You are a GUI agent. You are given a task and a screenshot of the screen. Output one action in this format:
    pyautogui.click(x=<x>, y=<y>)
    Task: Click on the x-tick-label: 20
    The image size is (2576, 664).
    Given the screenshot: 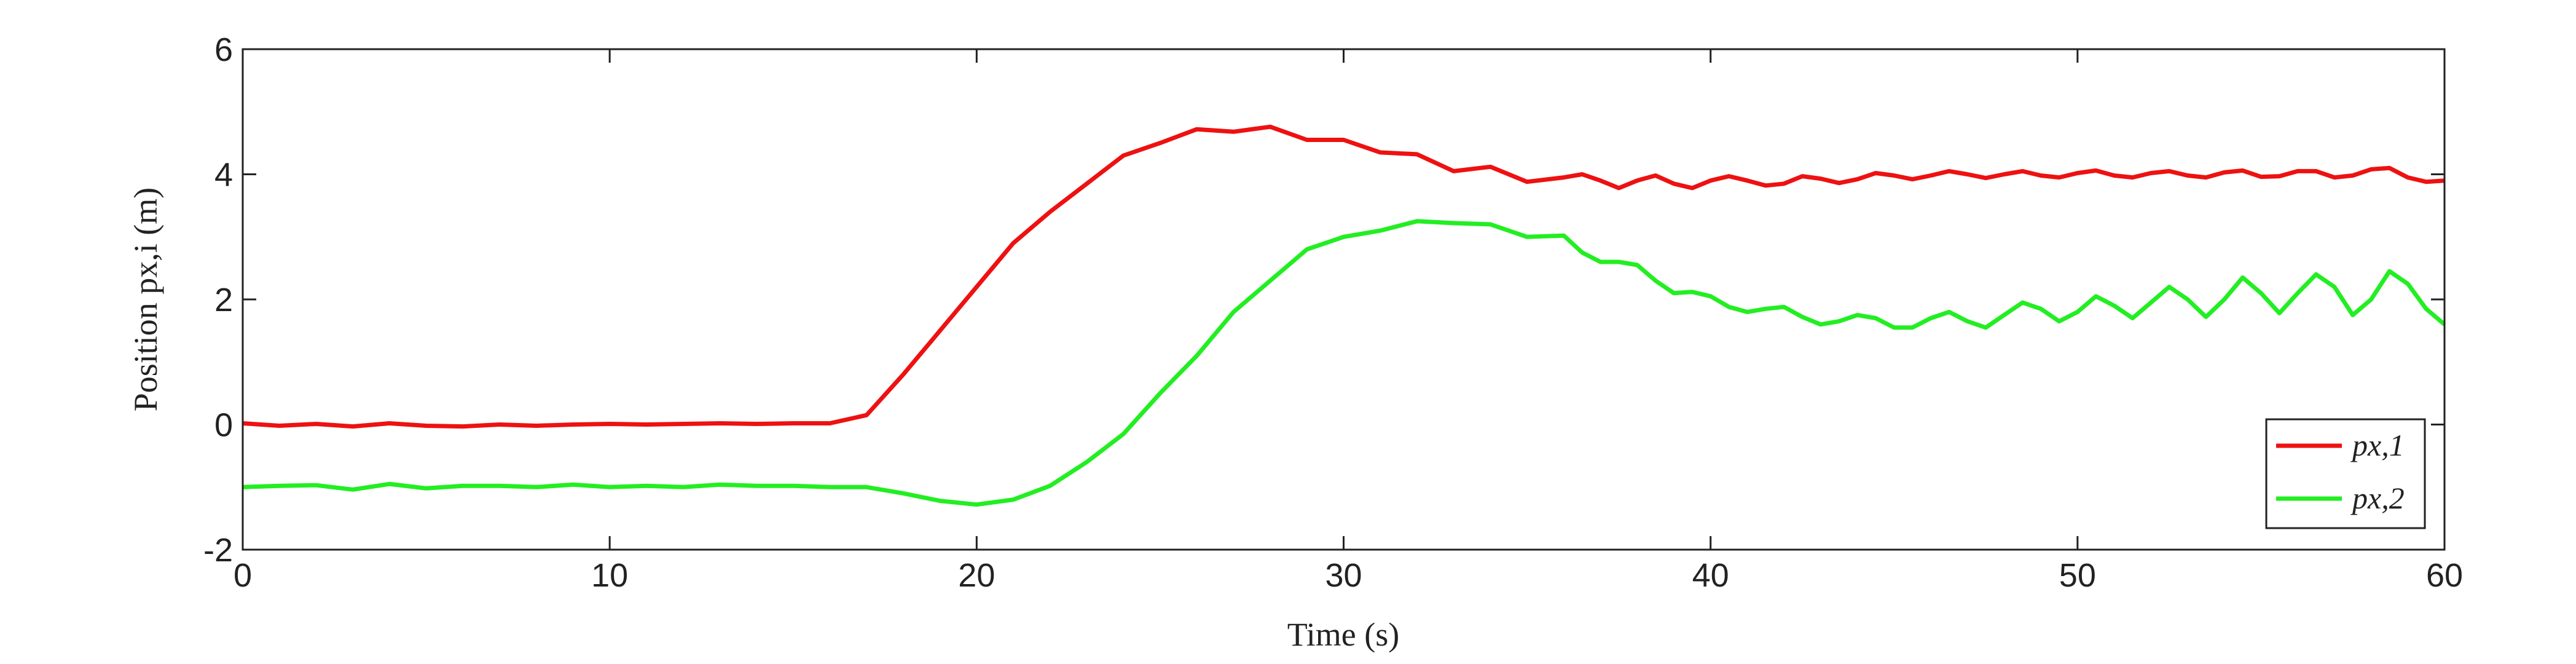 What is the action you would take?
    pyautogui.click(x=976, y=575)
    